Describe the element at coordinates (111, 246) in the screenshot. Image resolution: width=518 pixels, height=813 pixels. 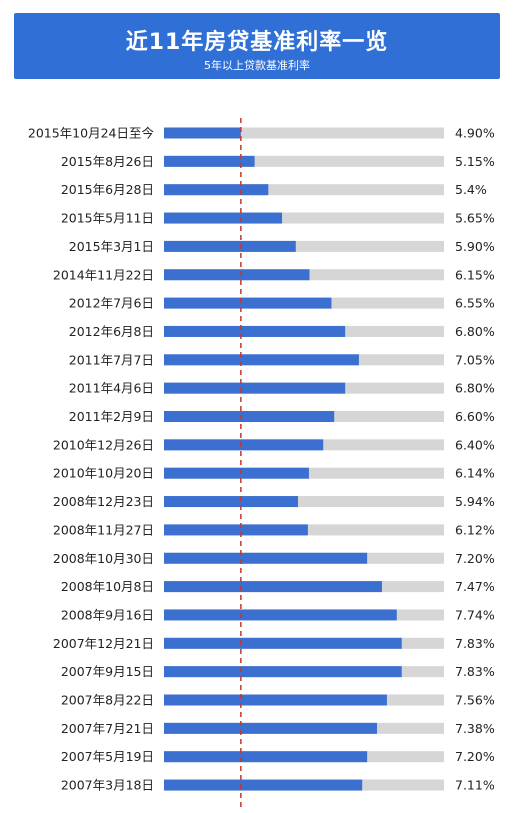
I see `category-label: 2015年3月1日` at that location.